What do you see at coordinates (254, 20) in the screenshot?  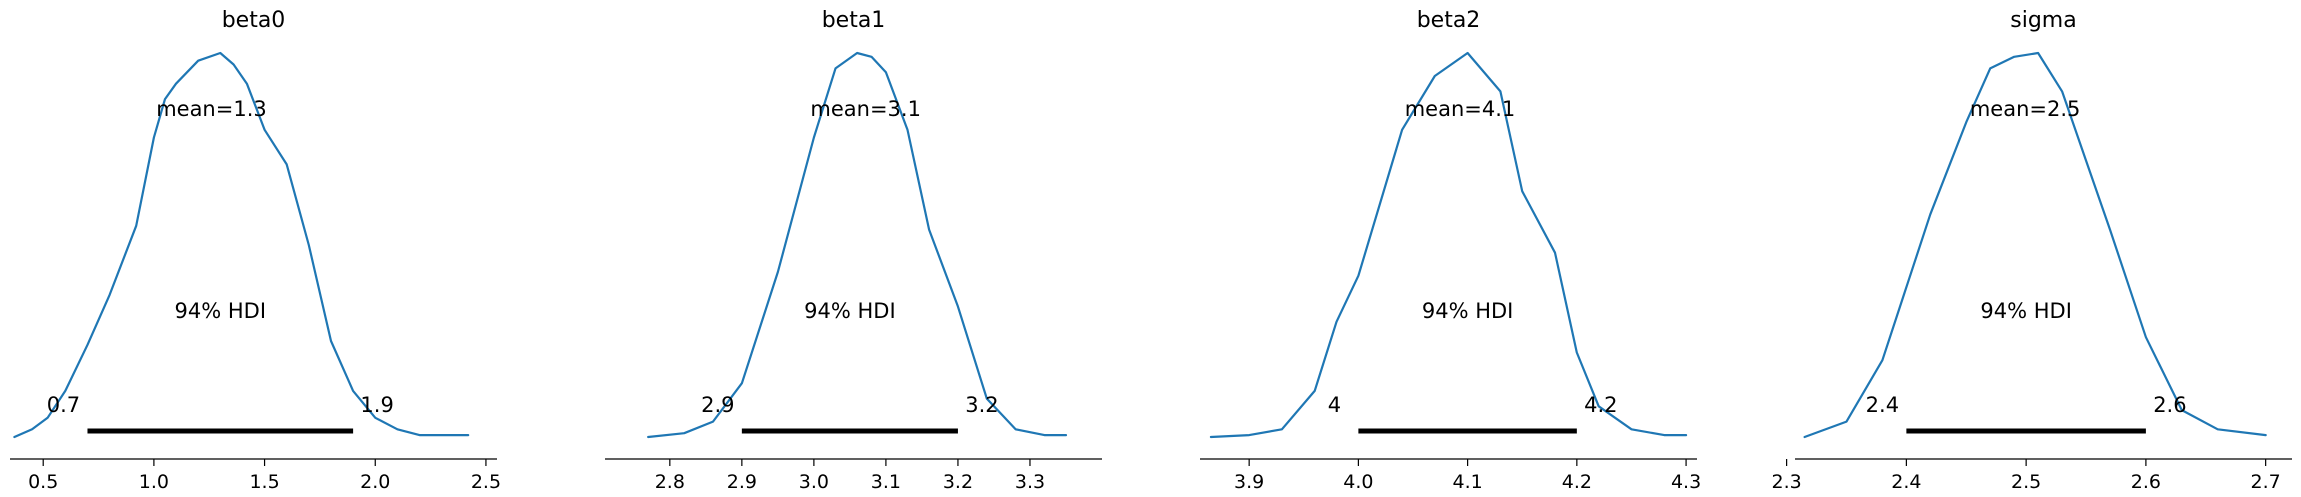 I see `panel-title: beta0` at bounding box center [254, 20].